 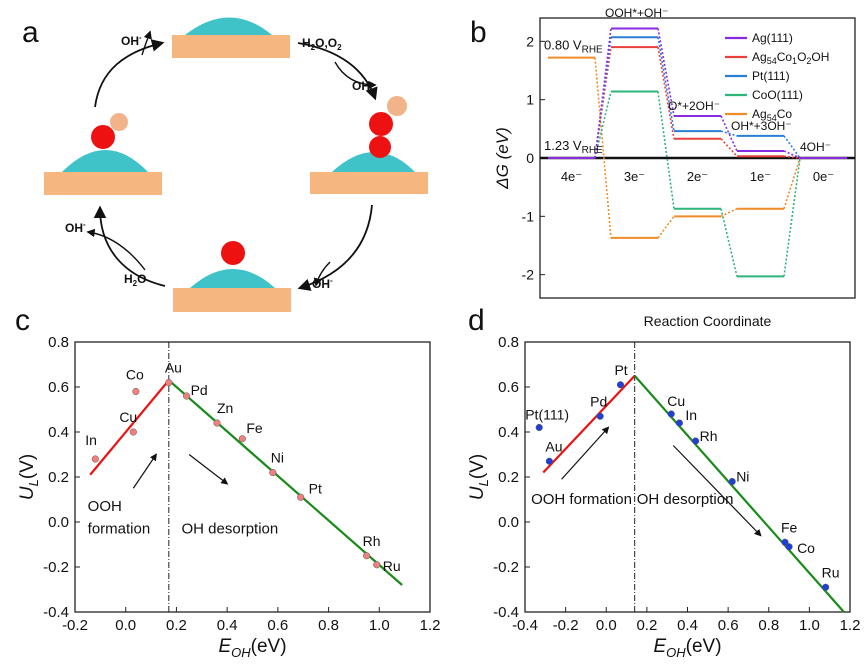 What do you see at coordinates (530, 100) in the screenshot?
I see `y-tick-label: 1` at bounding box center [530, 100].